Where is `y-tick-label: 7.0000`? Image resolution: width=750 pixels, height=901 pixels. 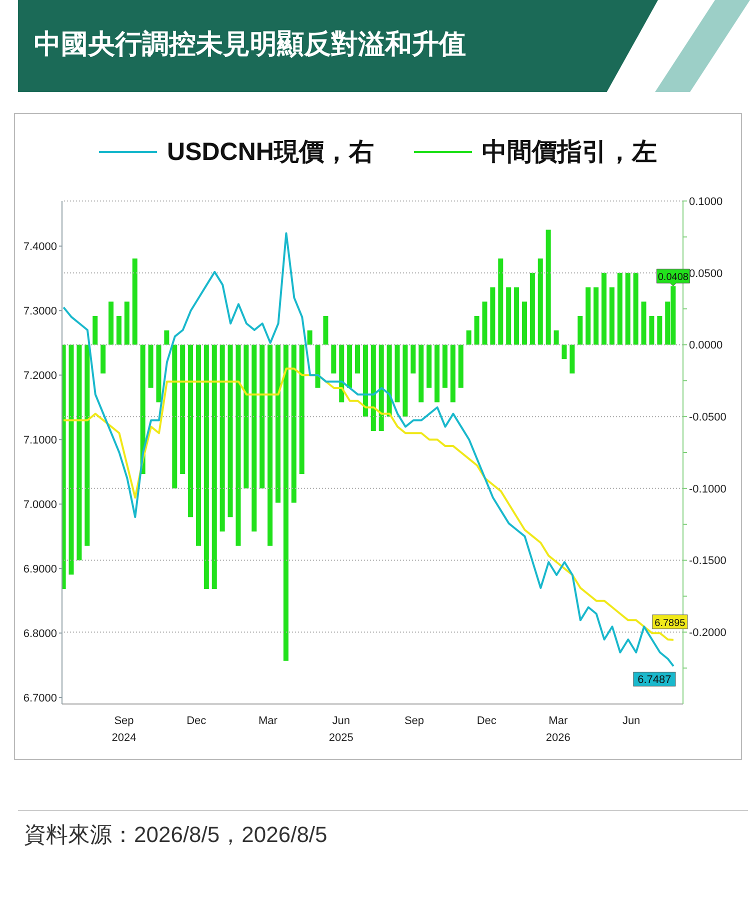 y-tick-label: 7.0000 is located at coordinates (40, 504).